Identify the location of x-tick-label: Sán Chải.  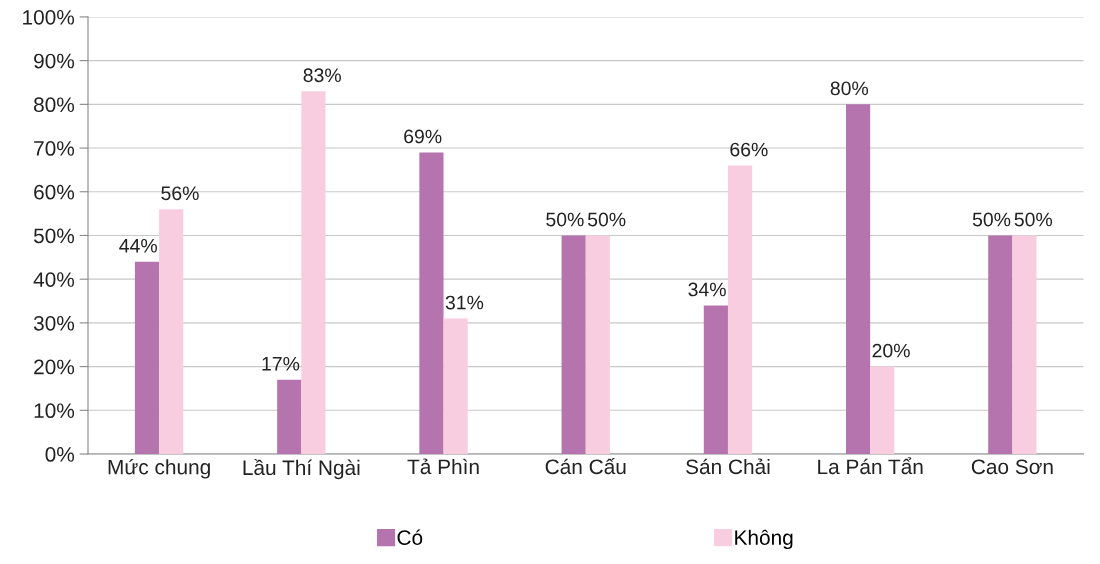
(728, 466).